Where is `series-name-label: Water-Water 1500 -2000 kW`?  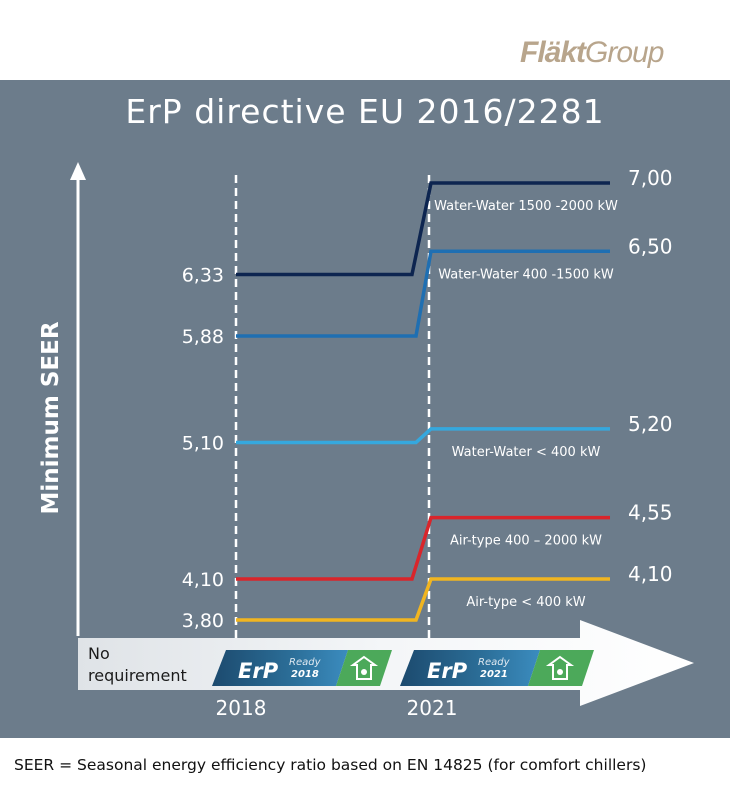
series-name-label: Water-Water 1500 -2000 kW is located at coordinates (526, 206).